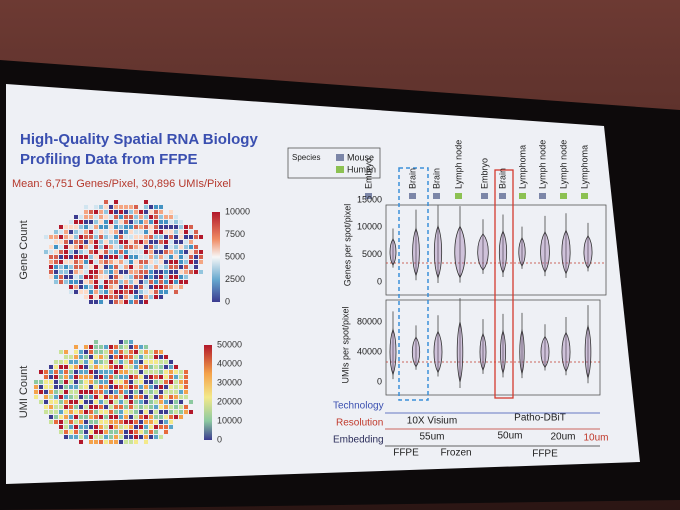 This screenshot has width=680, height=510. I want to click on table-cell: 50um, so click(509, 436).